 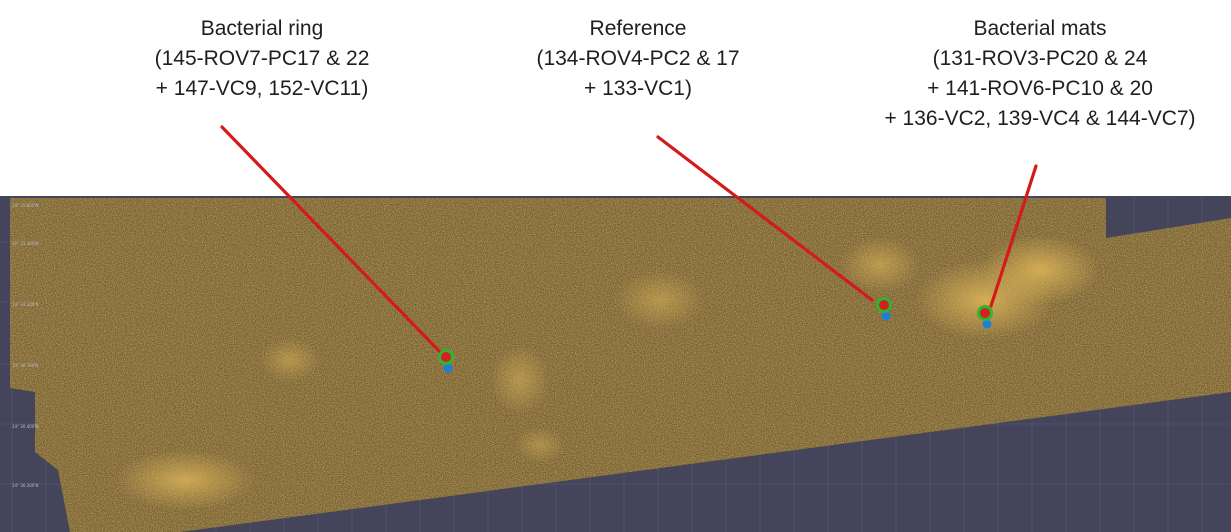 I want to click on bacterial-ring-marker, so click(x=446, y=361).